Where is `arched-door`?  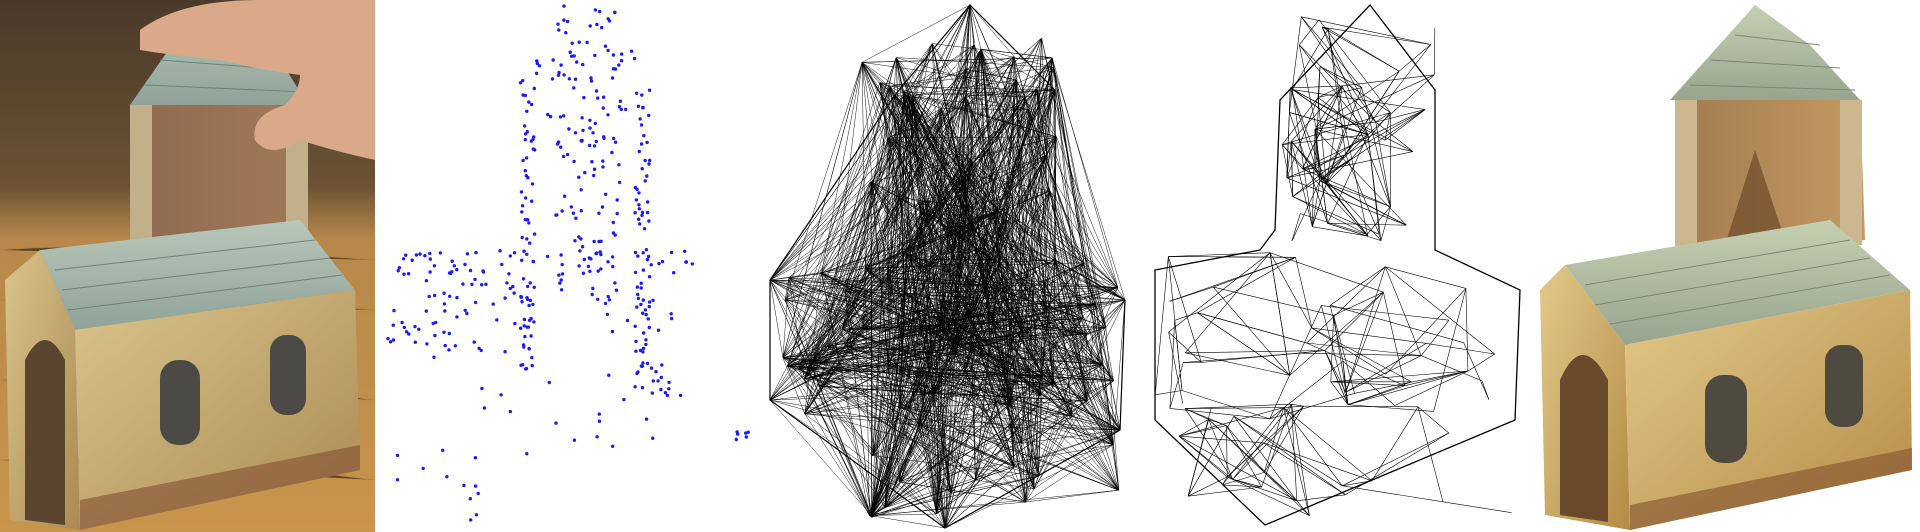 arched-door is located at coordinates (45, 432).